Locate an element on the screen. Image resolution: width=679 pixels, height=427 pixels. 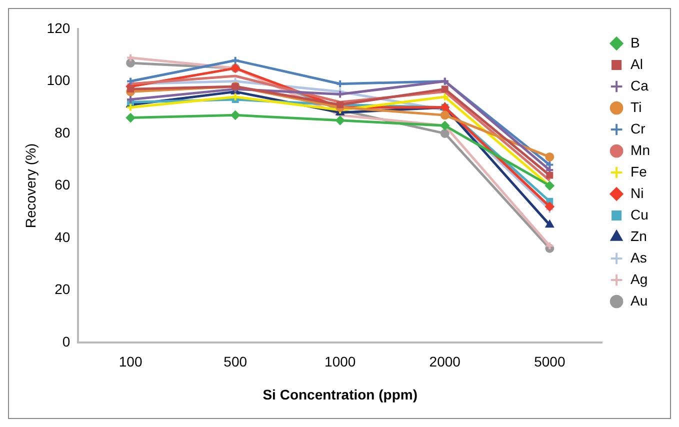
x-axis-title: Si Concentration (ppm) is located at coordinates (340, 394).